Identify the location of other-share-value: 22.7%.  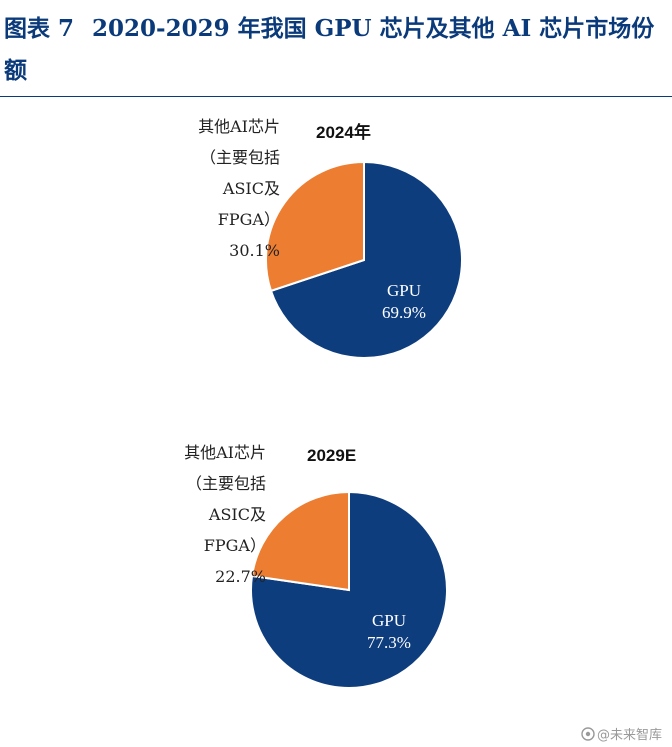
(240, 576).